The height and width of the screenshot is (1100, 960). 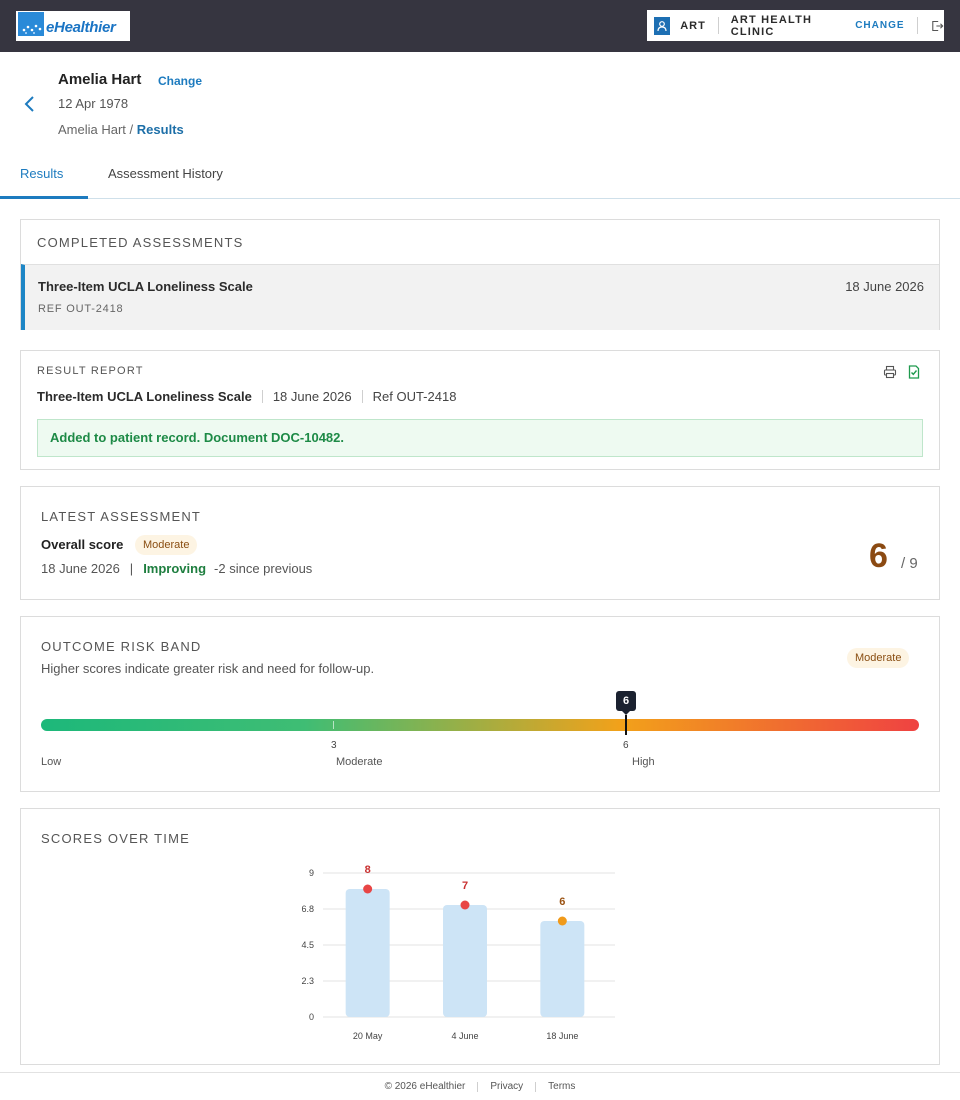 What do you see at coordinates (414, 396) in the screenshot?
I see `report-ref: Ref OUT-2418` at bounding box center [414, 396].